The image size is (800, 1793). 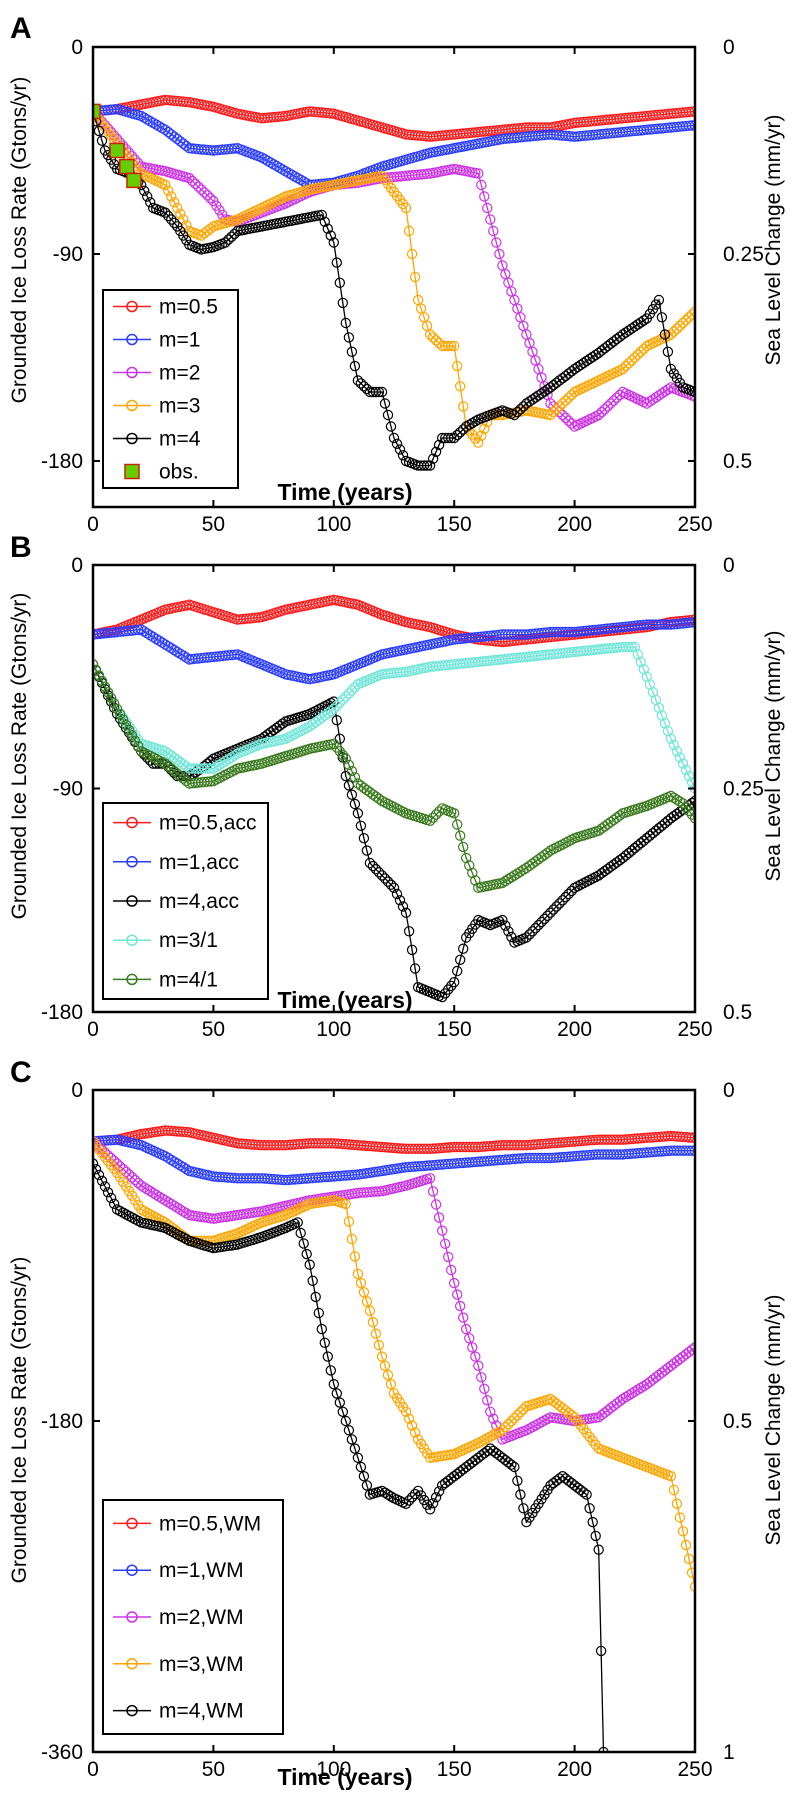 What do you see at coordinates (179, 406) in the screenshot?
I see `legend-label: m=3` at bounding box center [179, 406].